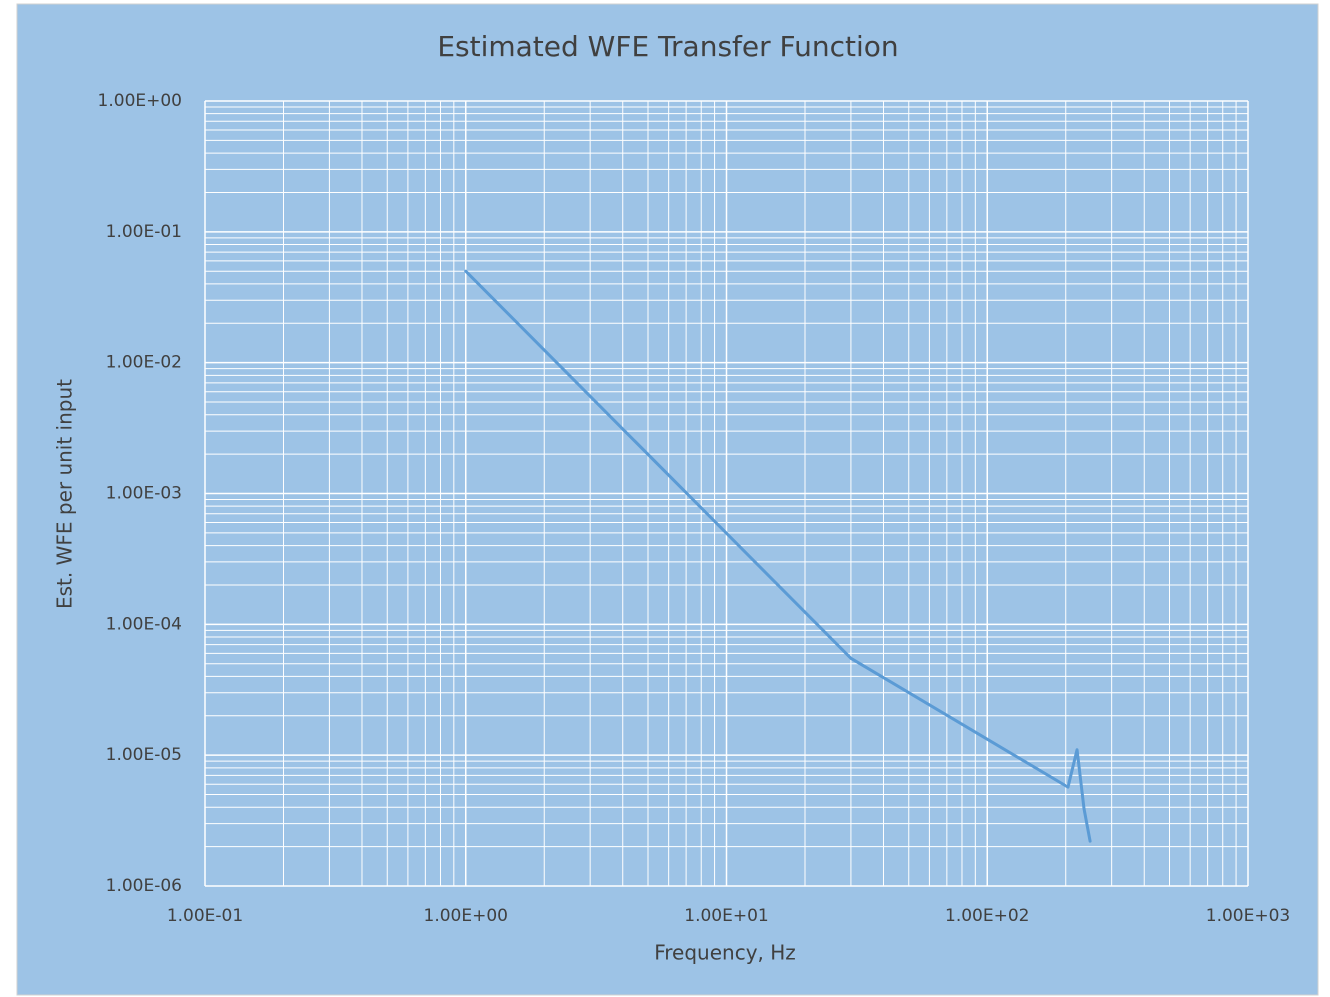 The image size is (1330, 997). Describe the element at coordinates (726, 916) in the screenshot. I see `x-tick-label: 1.00E+01` at that location.